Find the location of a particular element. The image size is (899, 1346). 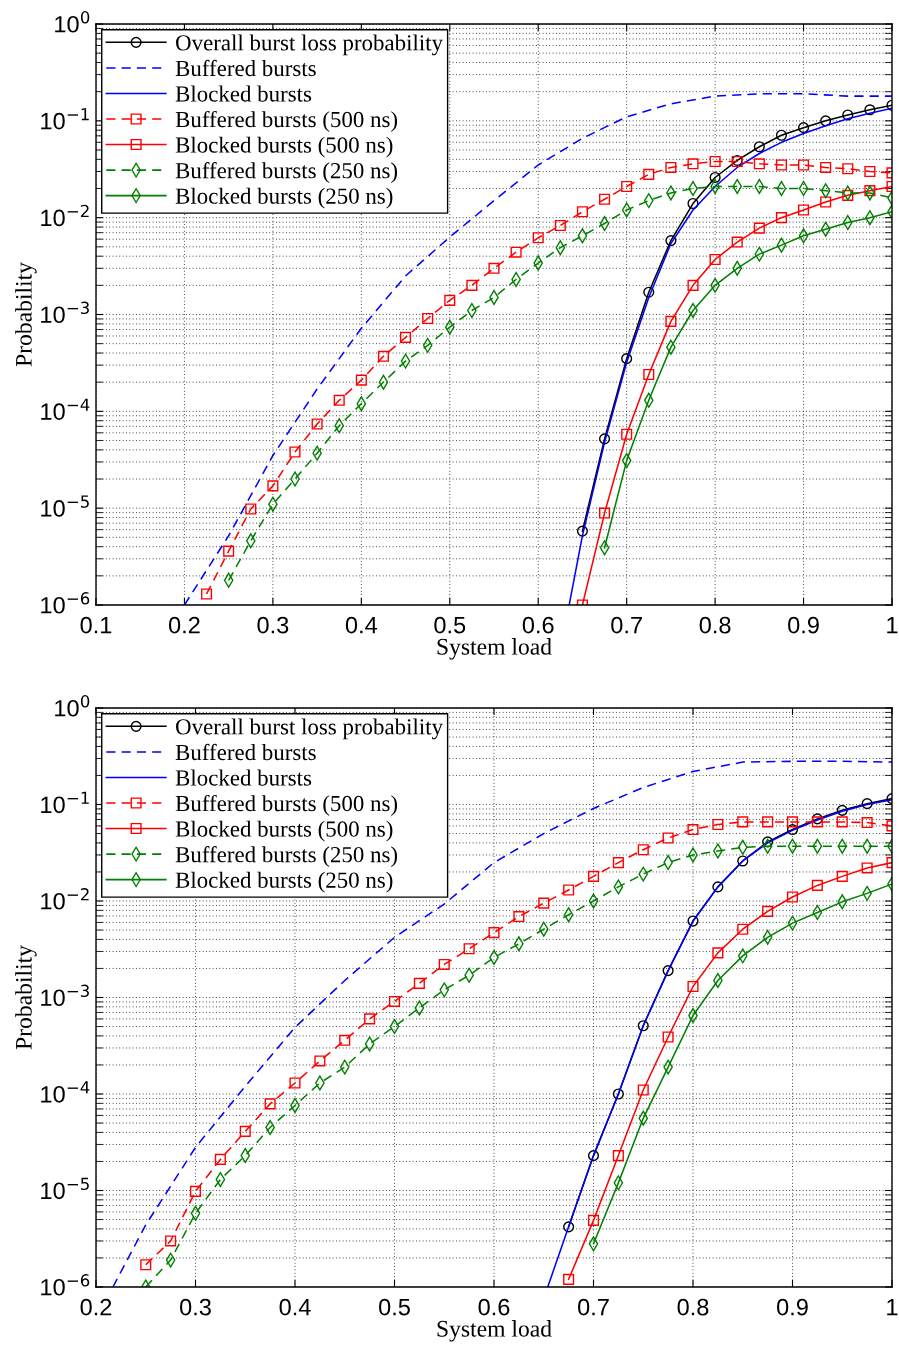

y-tick-label: 10$^{−2}$ is located at coordinates (65, 899).